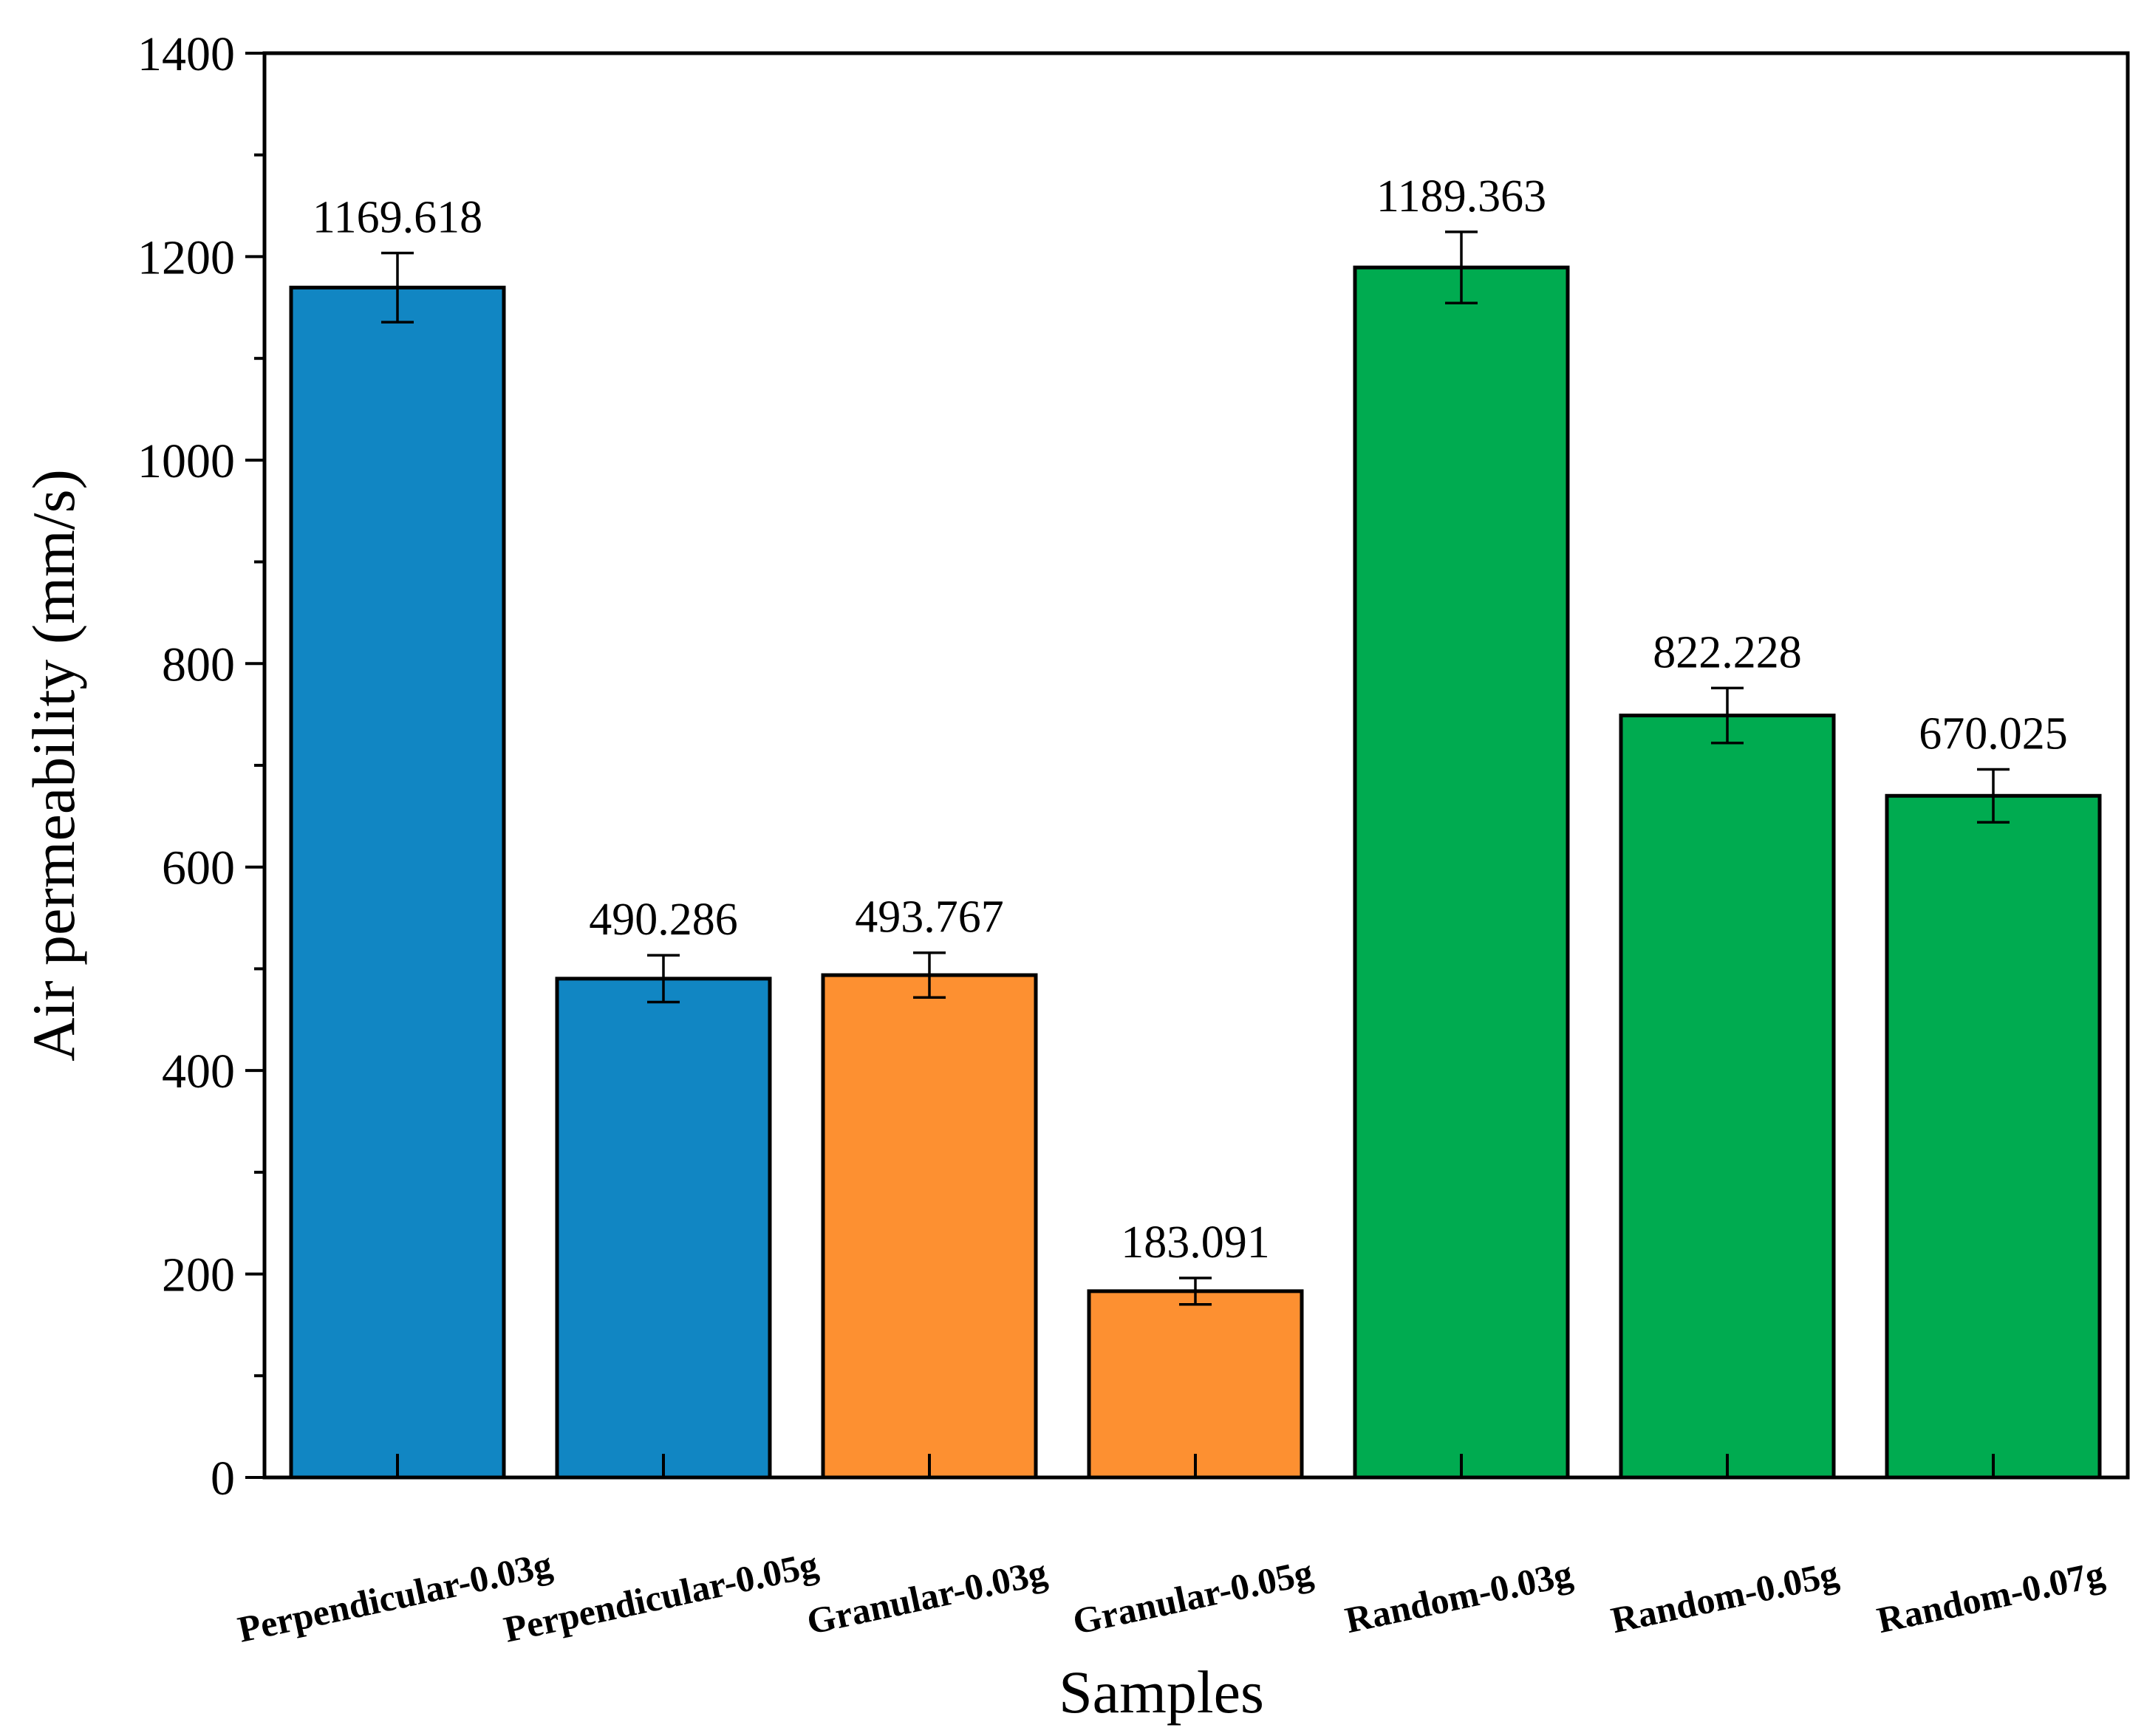  What do you see at coordinates (53, 765) in the screenshot?
I see `y-axis-title: Air permeability (mm/s)` at bounding box center [53, 765].